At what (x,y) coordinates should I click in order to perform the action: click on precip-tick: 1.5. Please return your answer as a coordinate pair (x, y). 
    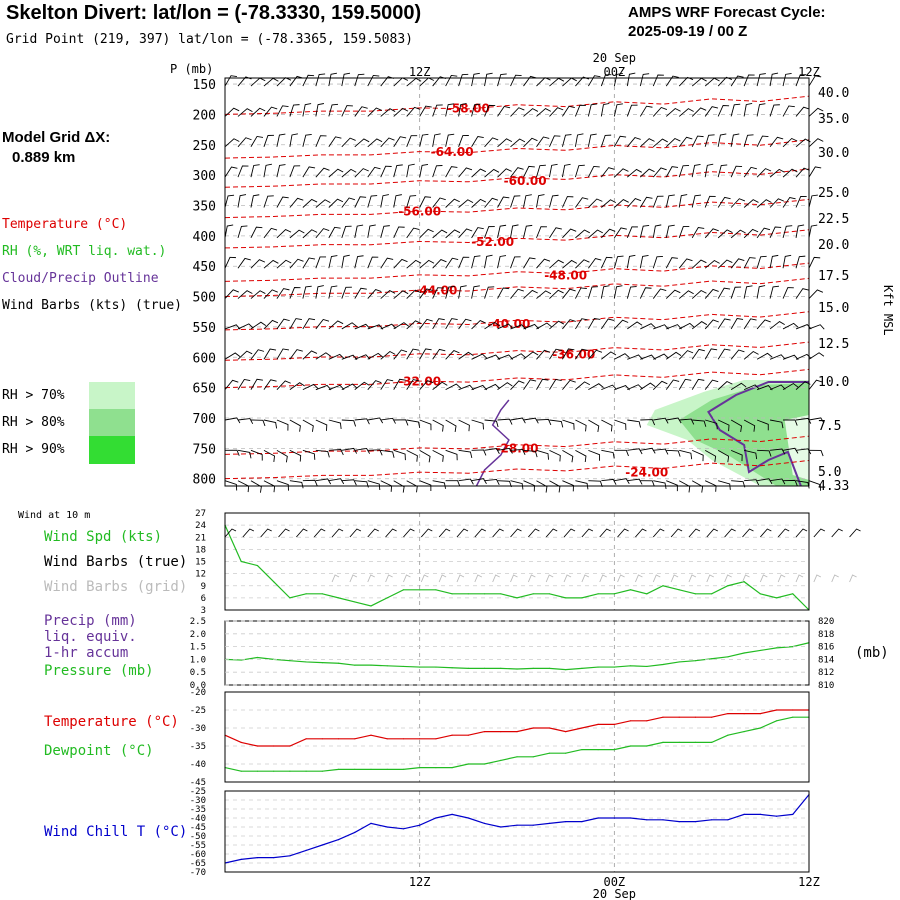
    Looking at the image, I should click on (198, 648).